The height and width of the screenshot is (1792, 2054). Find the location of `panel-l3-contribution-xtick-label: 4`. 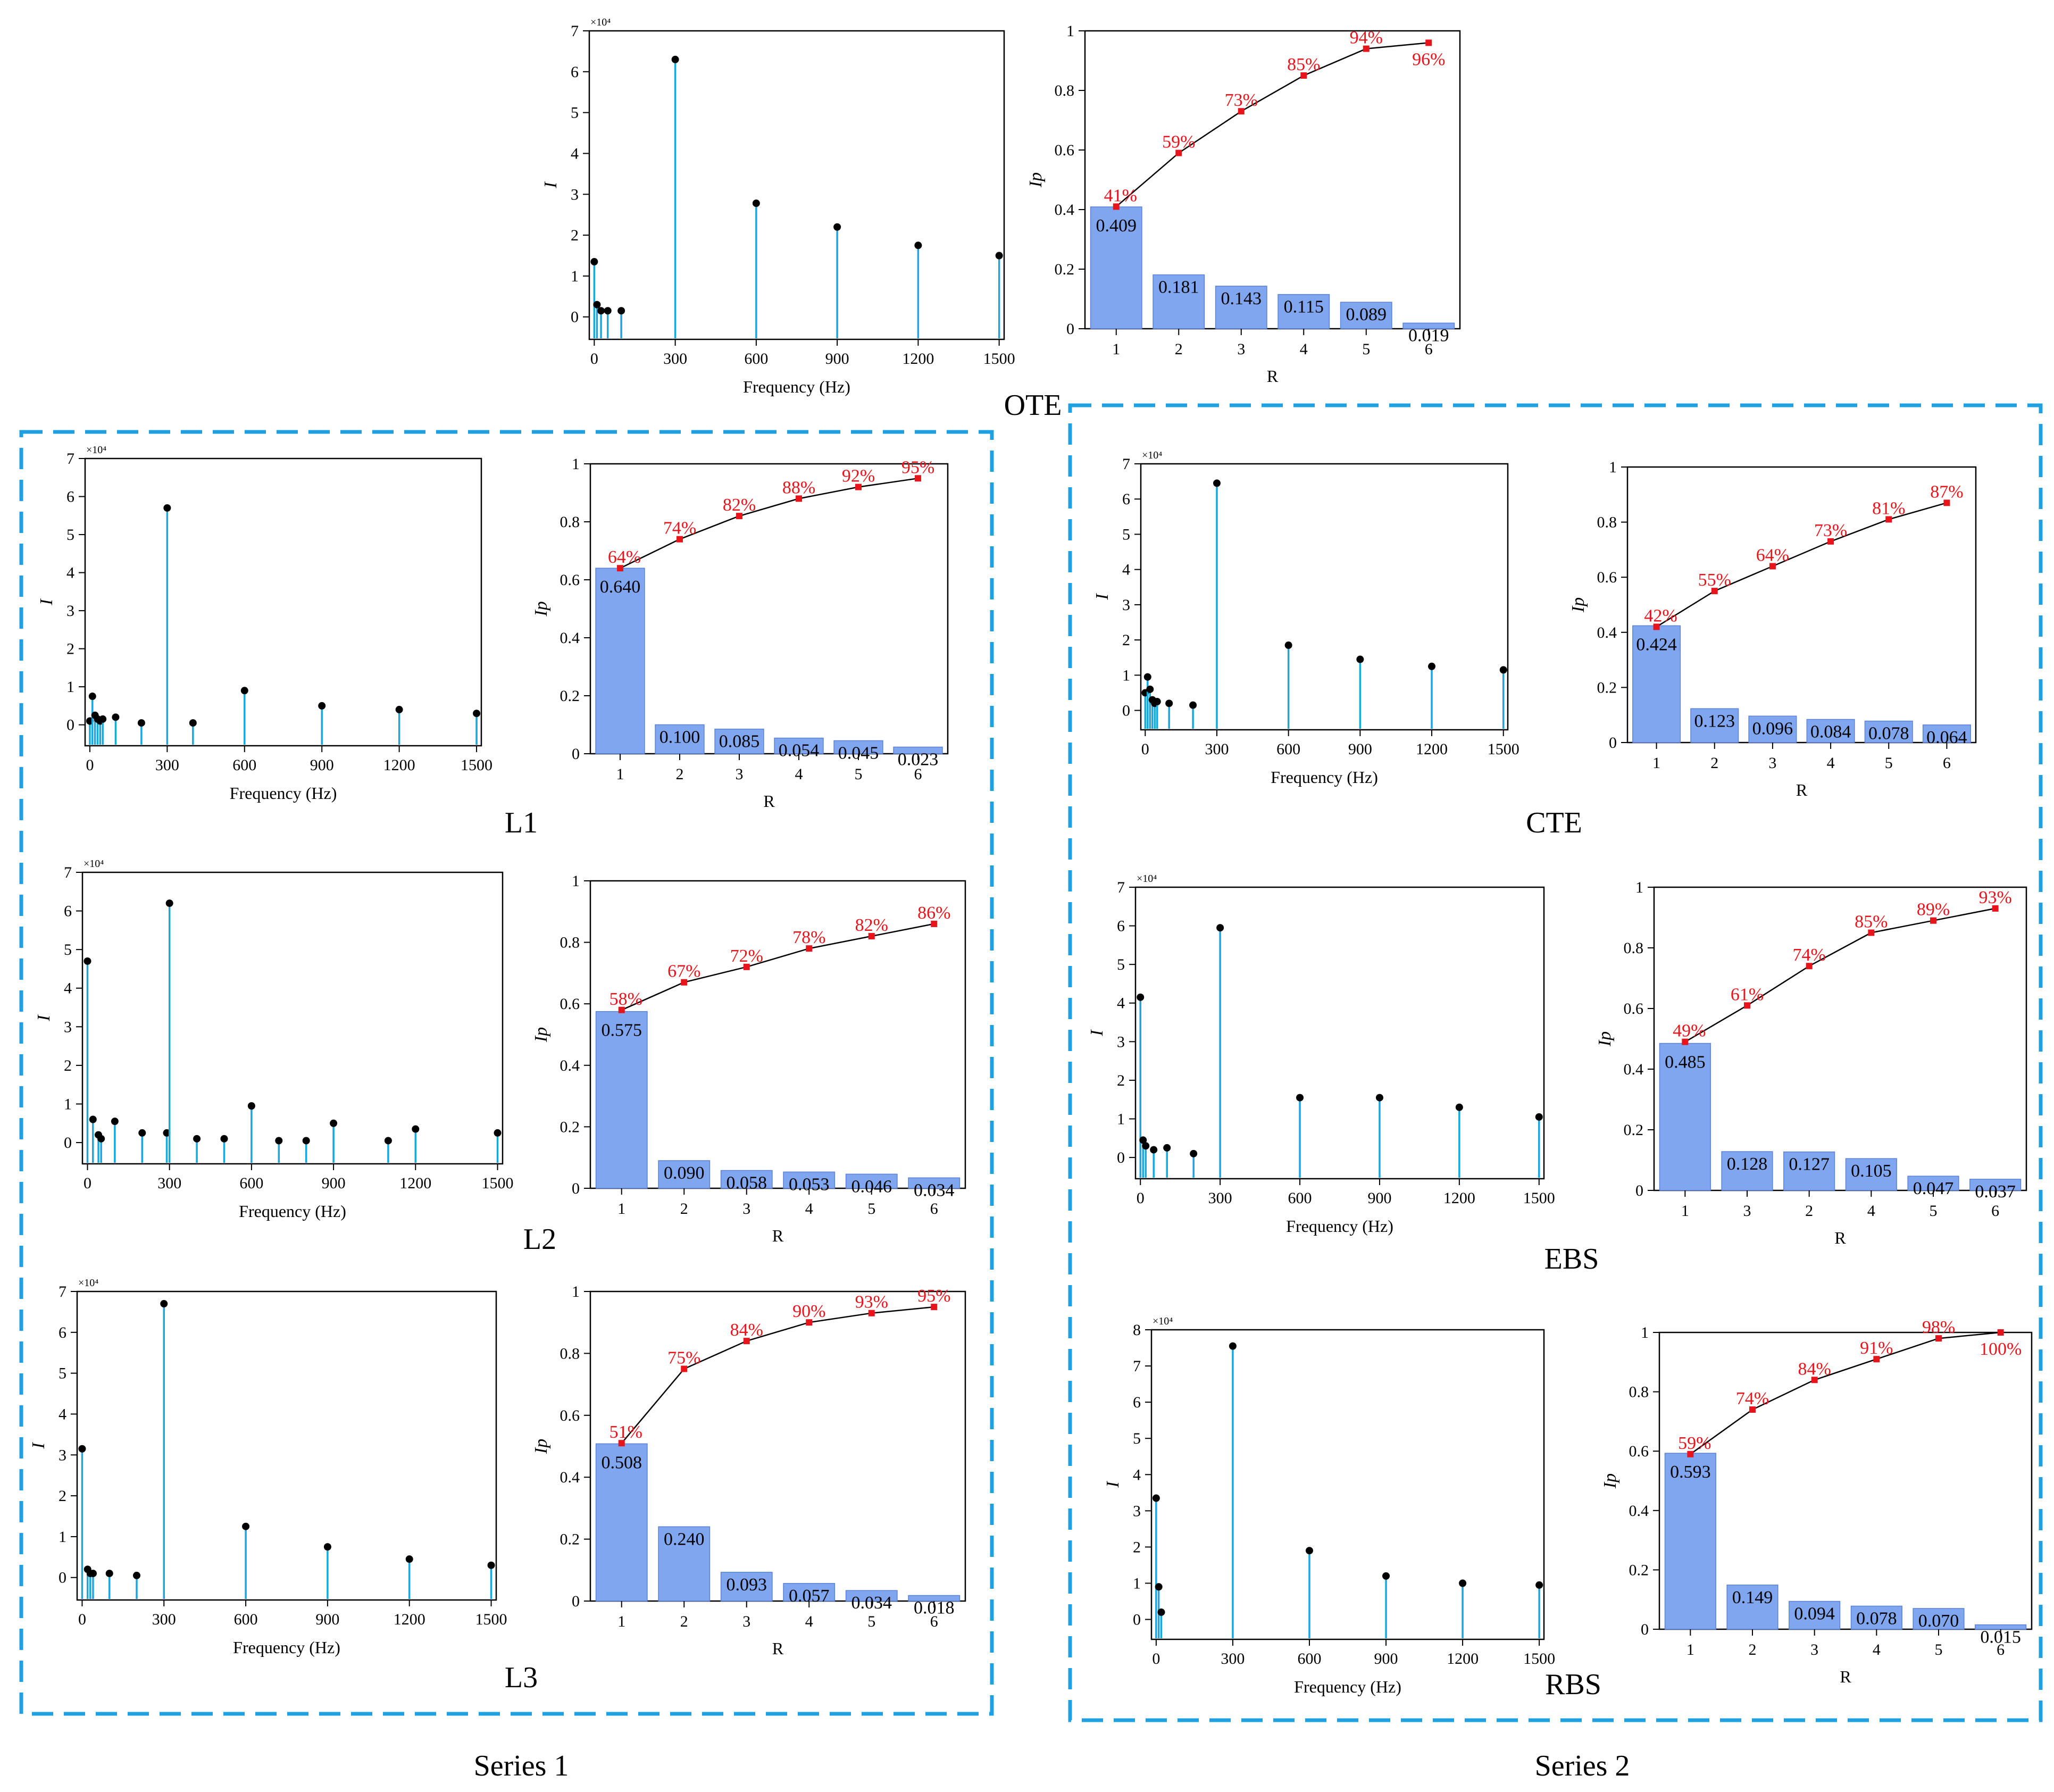

panel-l3-contribution-xtick-label: 4 is located at coordinates (809, 1621).